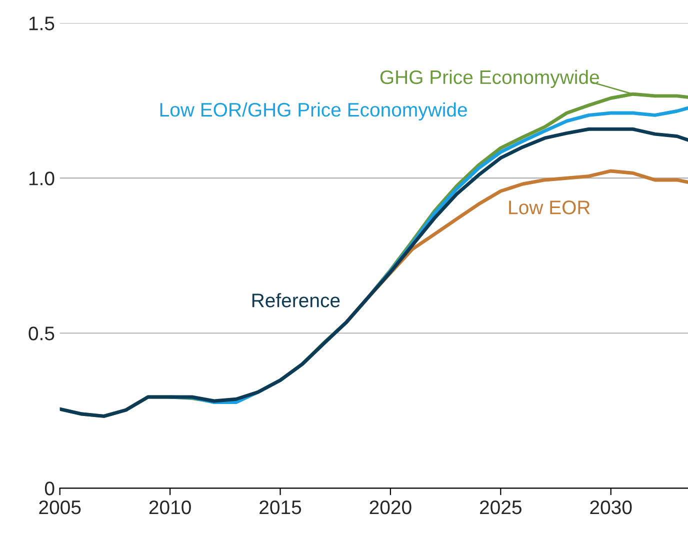  What do you see at coordinates (41, 333) in the screenshot?
I see `y-tick-label: 0.5` at bounding box center [41, 333].